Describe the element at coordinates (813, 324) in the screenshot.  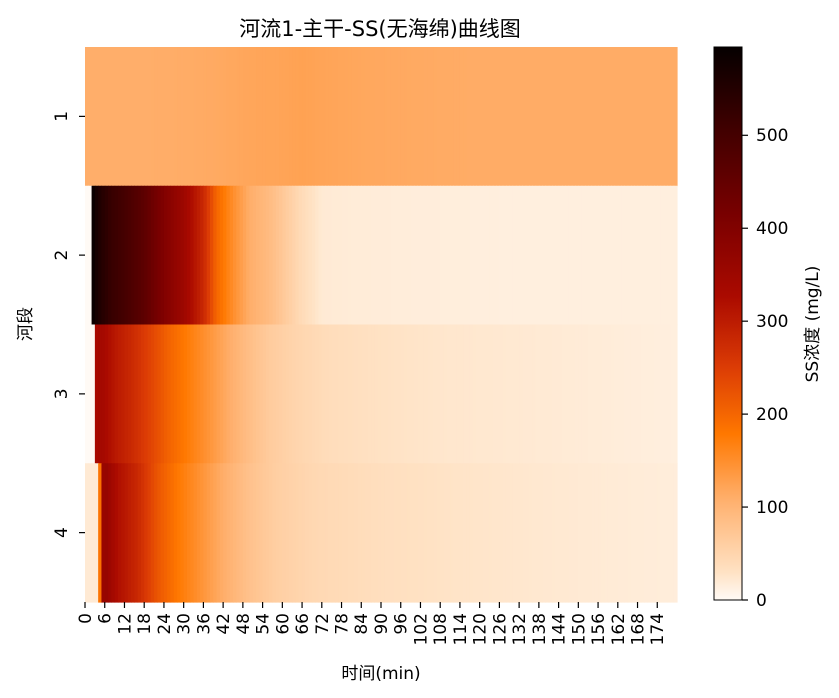
I see `colorbar-label: SS浓度 (mg/L)` at that location.